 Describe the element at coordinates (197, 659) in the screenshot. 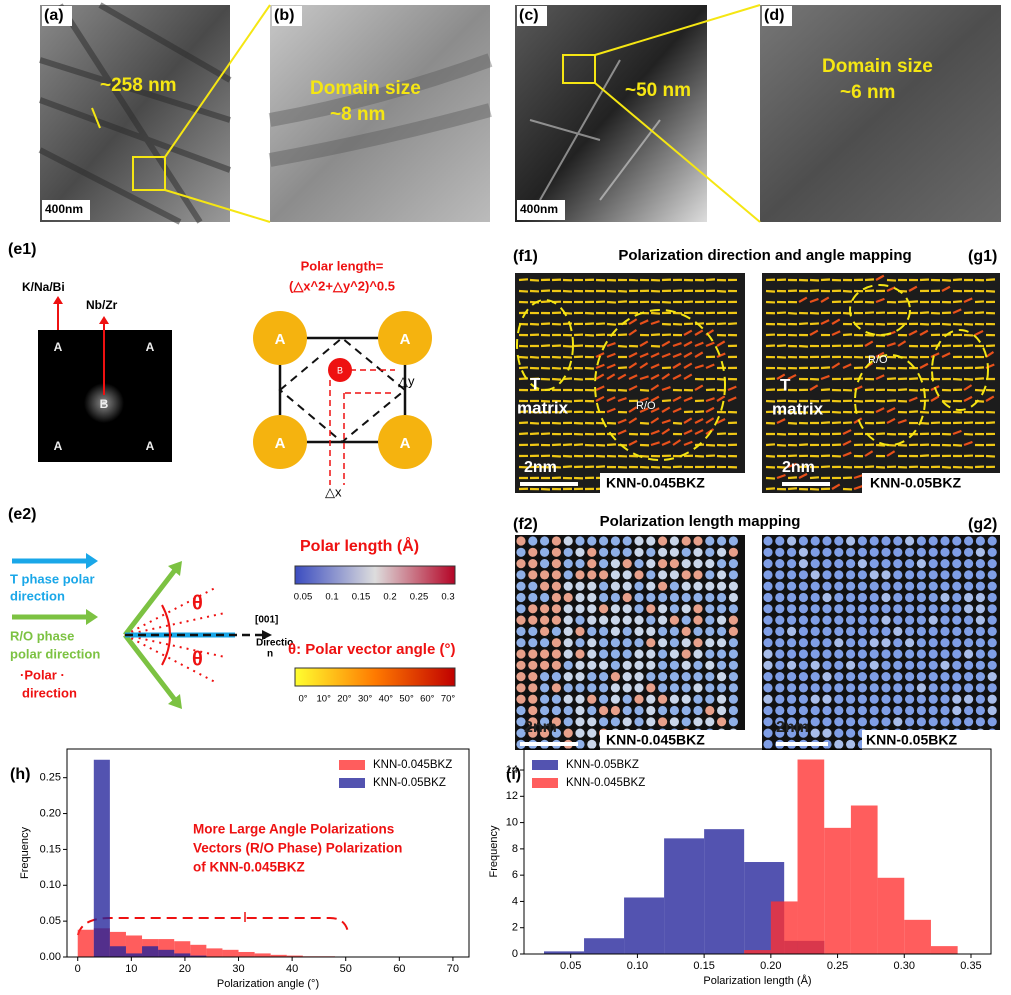

I see `angle-symbol: θ` at that location.